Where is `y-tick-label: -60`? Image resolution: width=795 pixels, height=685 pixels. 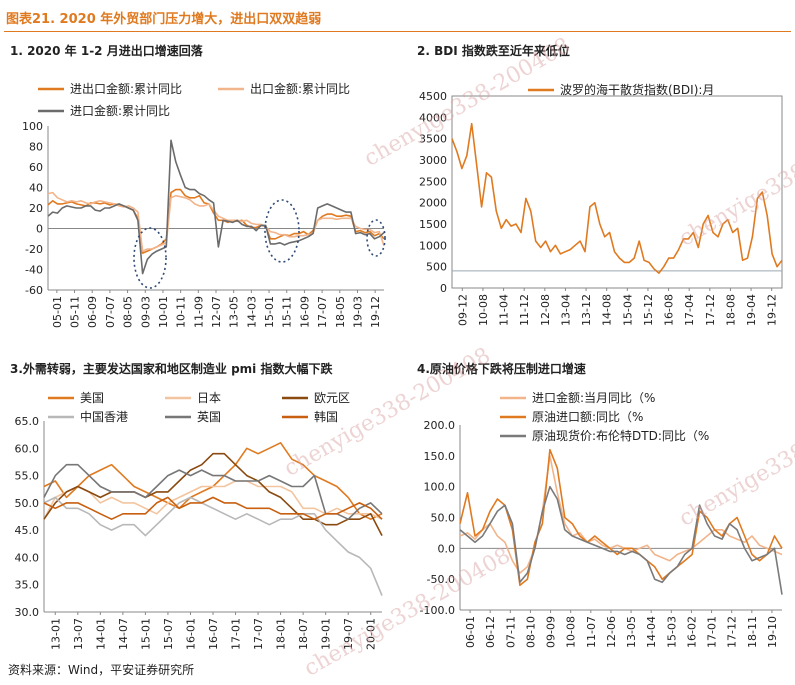 y-tick-label: -60 is located at coordinates (34, 290).